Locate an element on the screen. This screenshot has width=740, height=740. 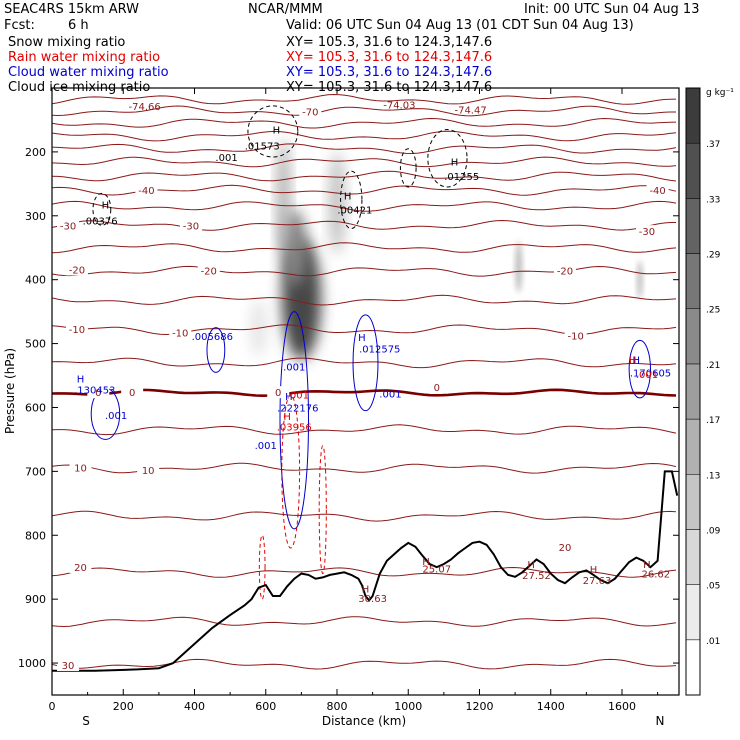
temperature-extremum-label: -74.03 is located at coordinates (399, 106).